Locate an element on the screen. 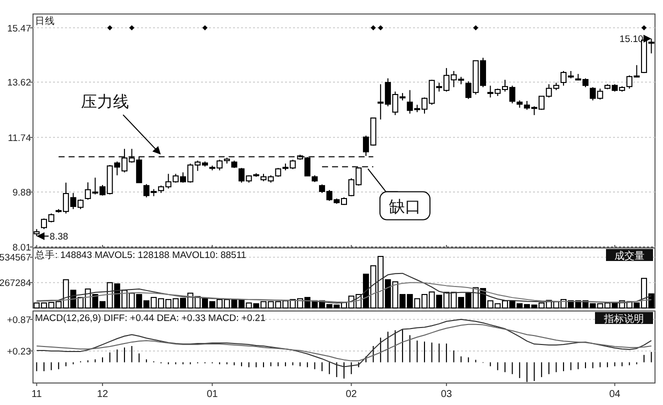 The image size is (663, 405). y-tick-label: 9.88 is located at coordinates (21, 193).